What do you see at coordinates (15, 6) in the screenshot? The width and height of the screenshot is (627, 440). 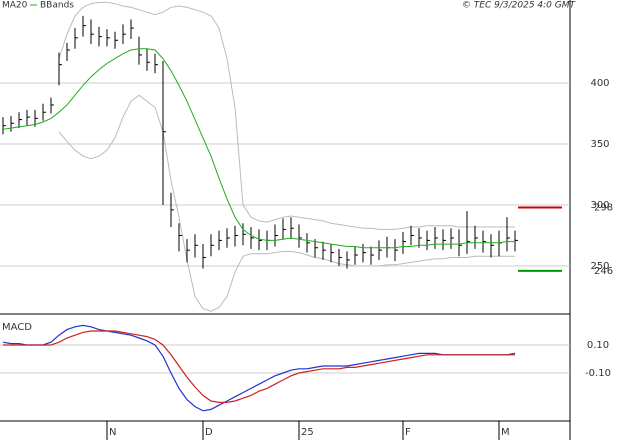 I see `legend-item: MA20` at bounding box center [15, 6].